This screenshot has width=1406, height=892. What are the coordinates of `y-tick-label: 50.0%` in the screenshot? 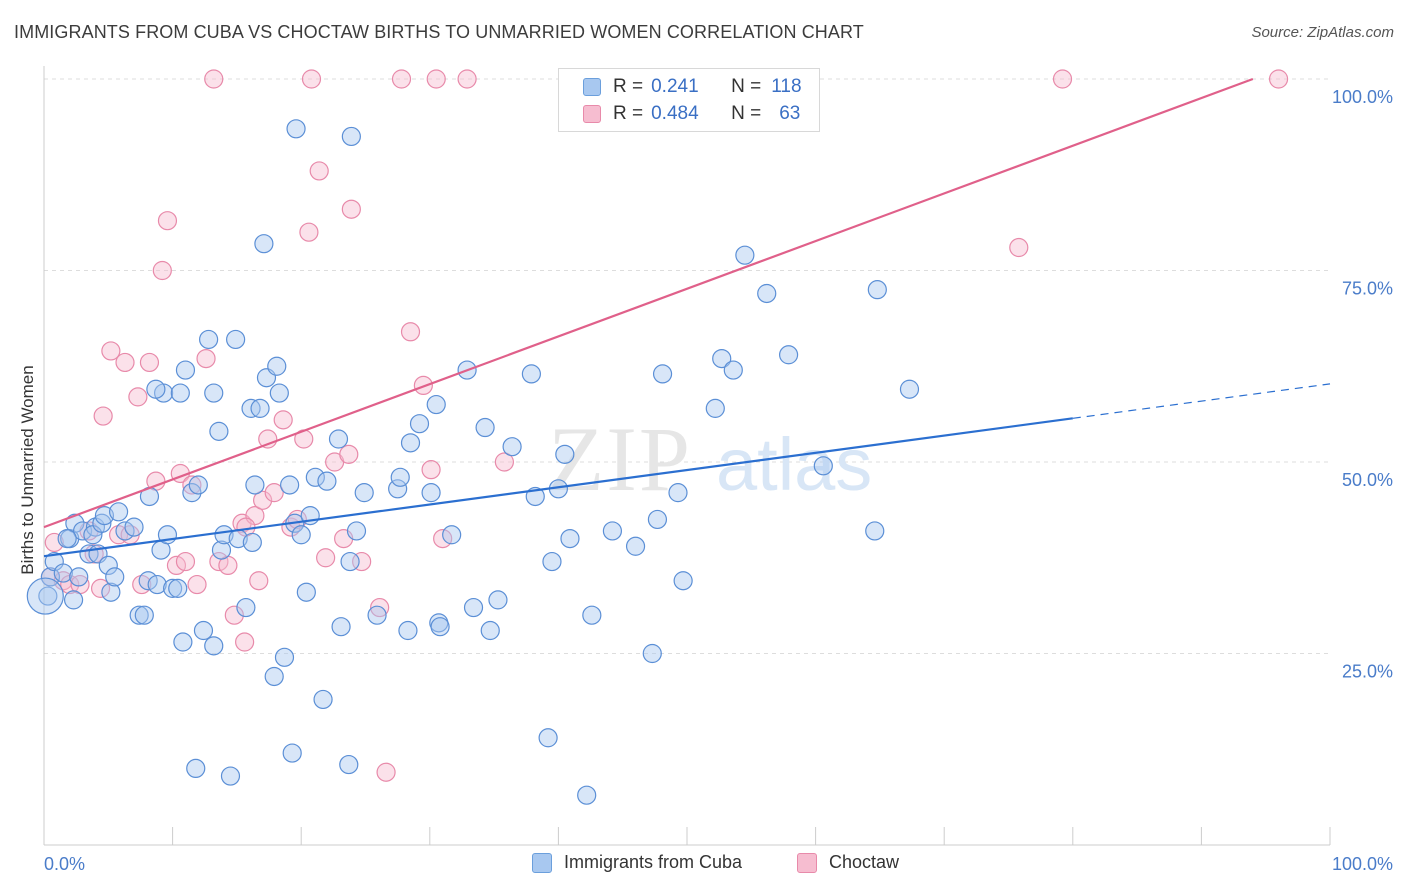 It's located at (1367, 480).